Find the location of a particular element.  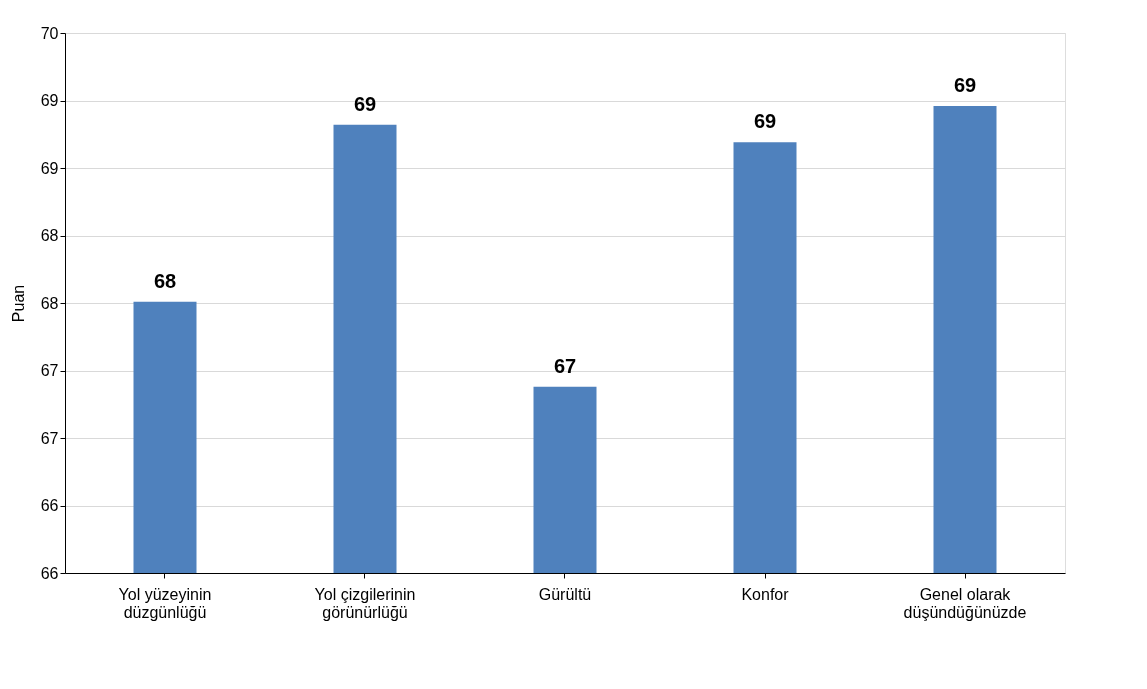

x-tick-label: Yol çizgilerinin görünürlüğü is located at coordinates (365, 603).